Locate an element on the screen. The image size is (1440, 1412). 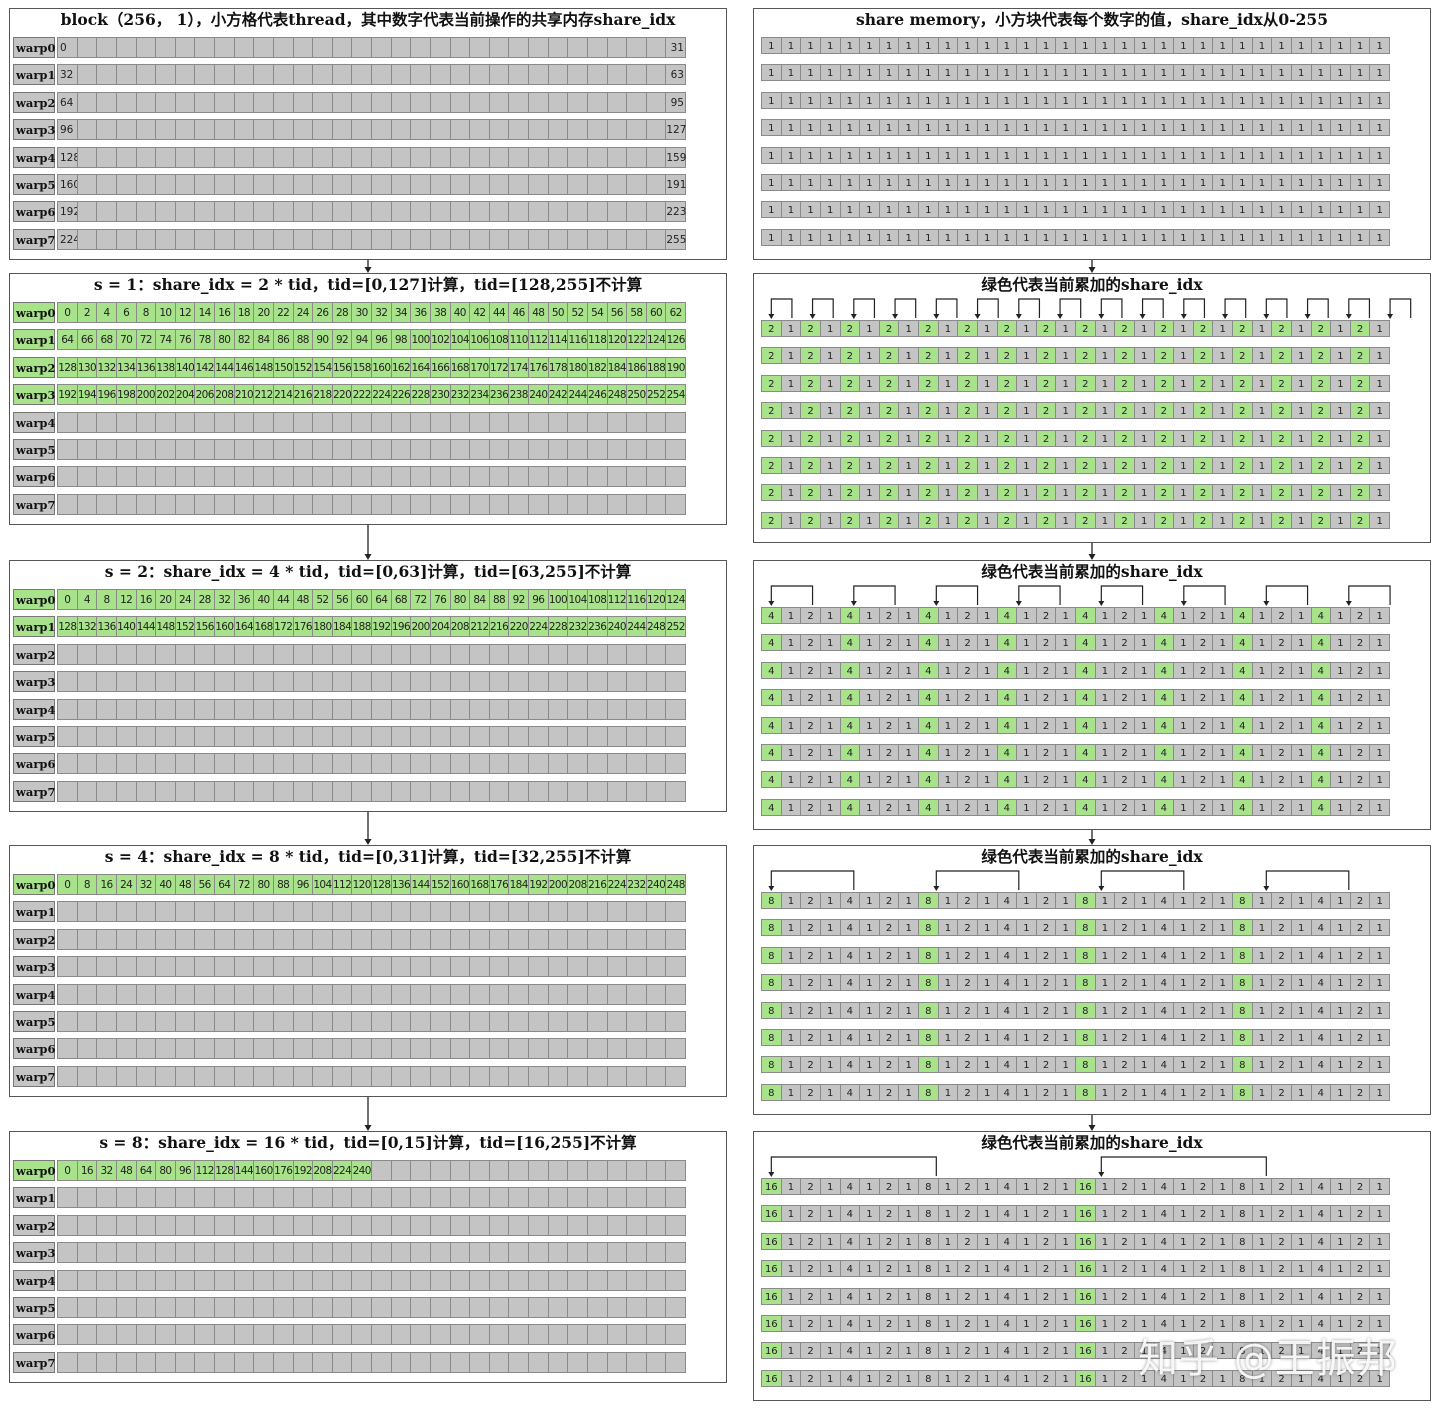
thread-cell: 112 is located at coordinates (342, 884).